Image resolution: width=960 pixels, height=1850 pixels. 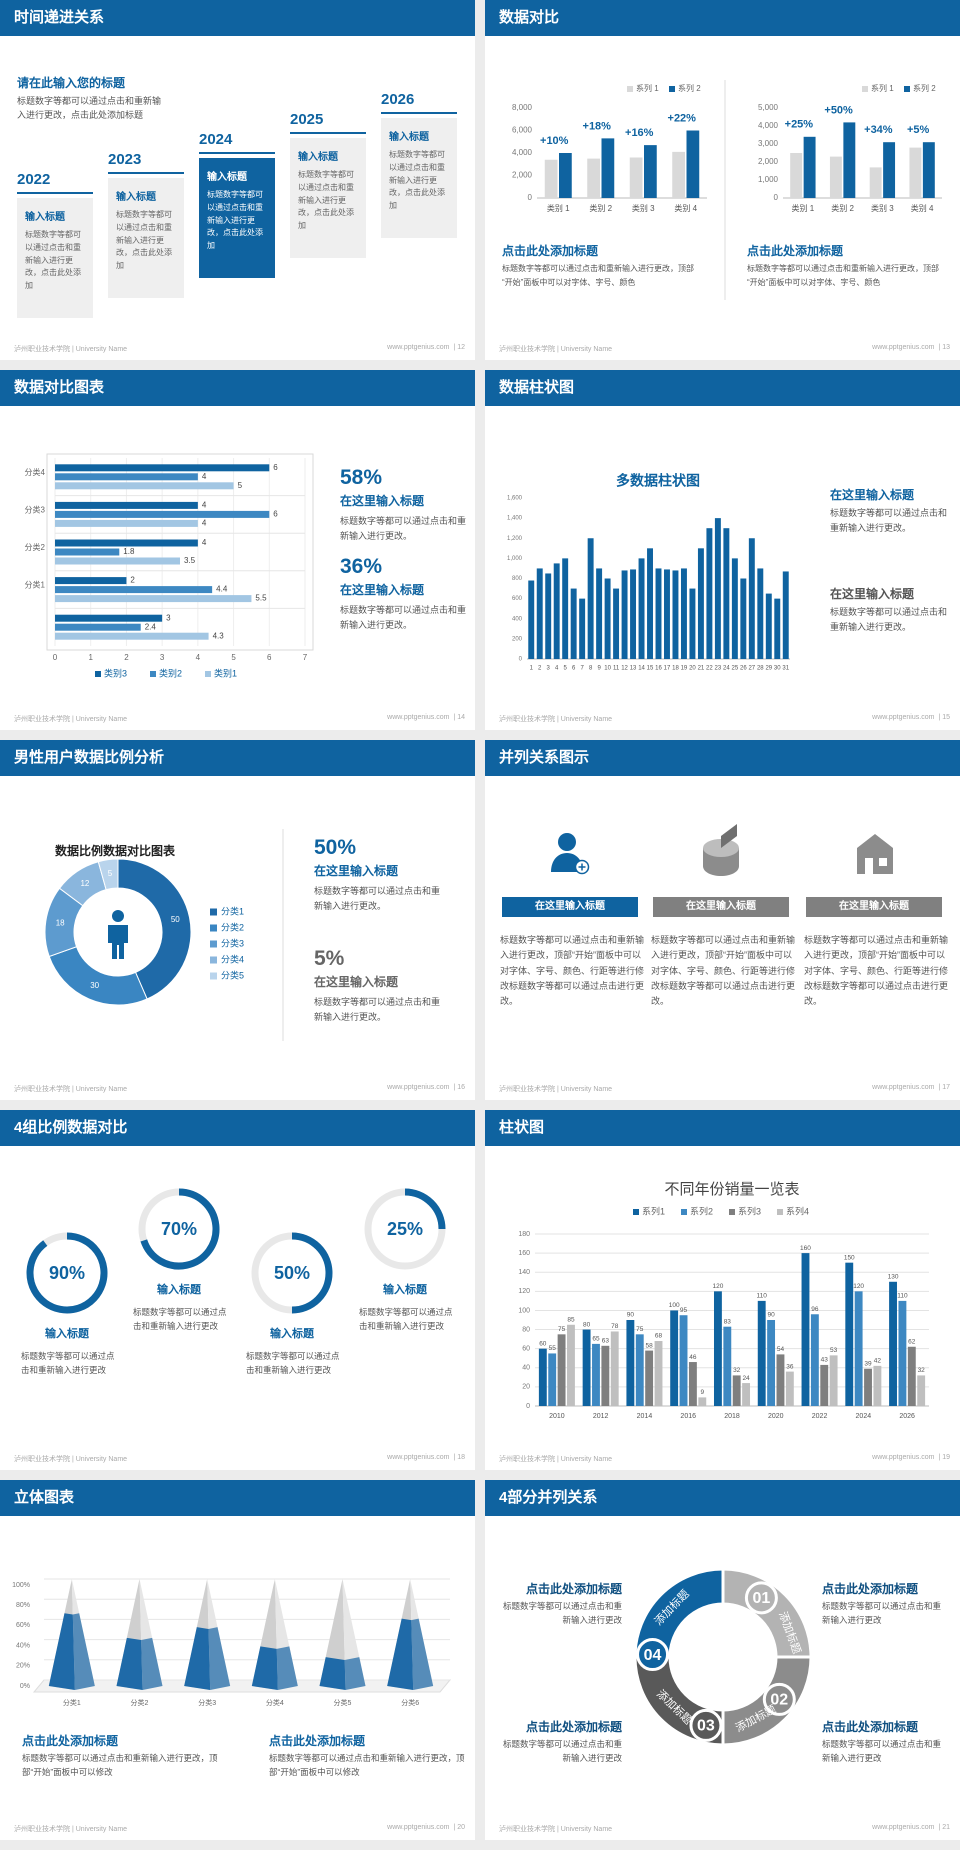 What do you see at coordinates (762, 1296) in the screenshot?
I see `data-label: 110` at bounding box center [762, 1296].